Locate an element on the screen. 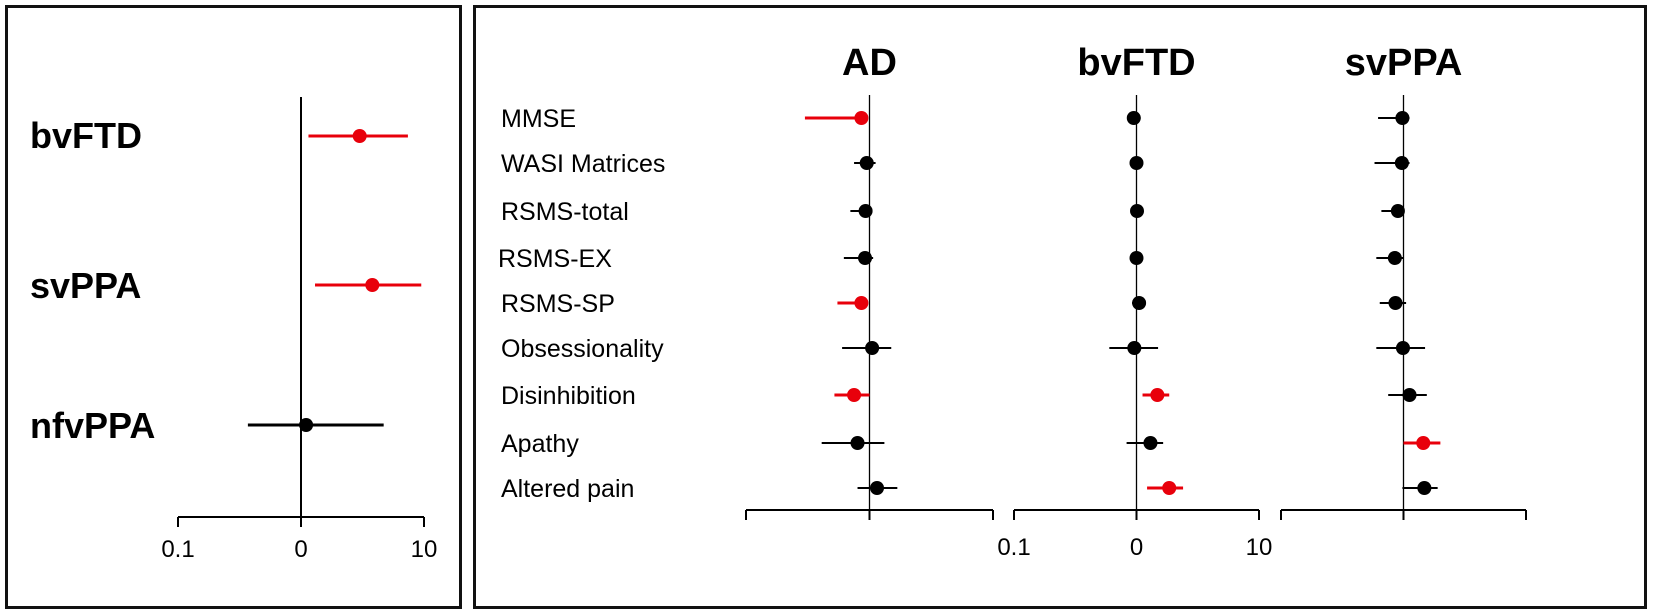 This screenshot has width=1654, height=616. row-label: RSMS-EX is located at coordinates (555, 259).